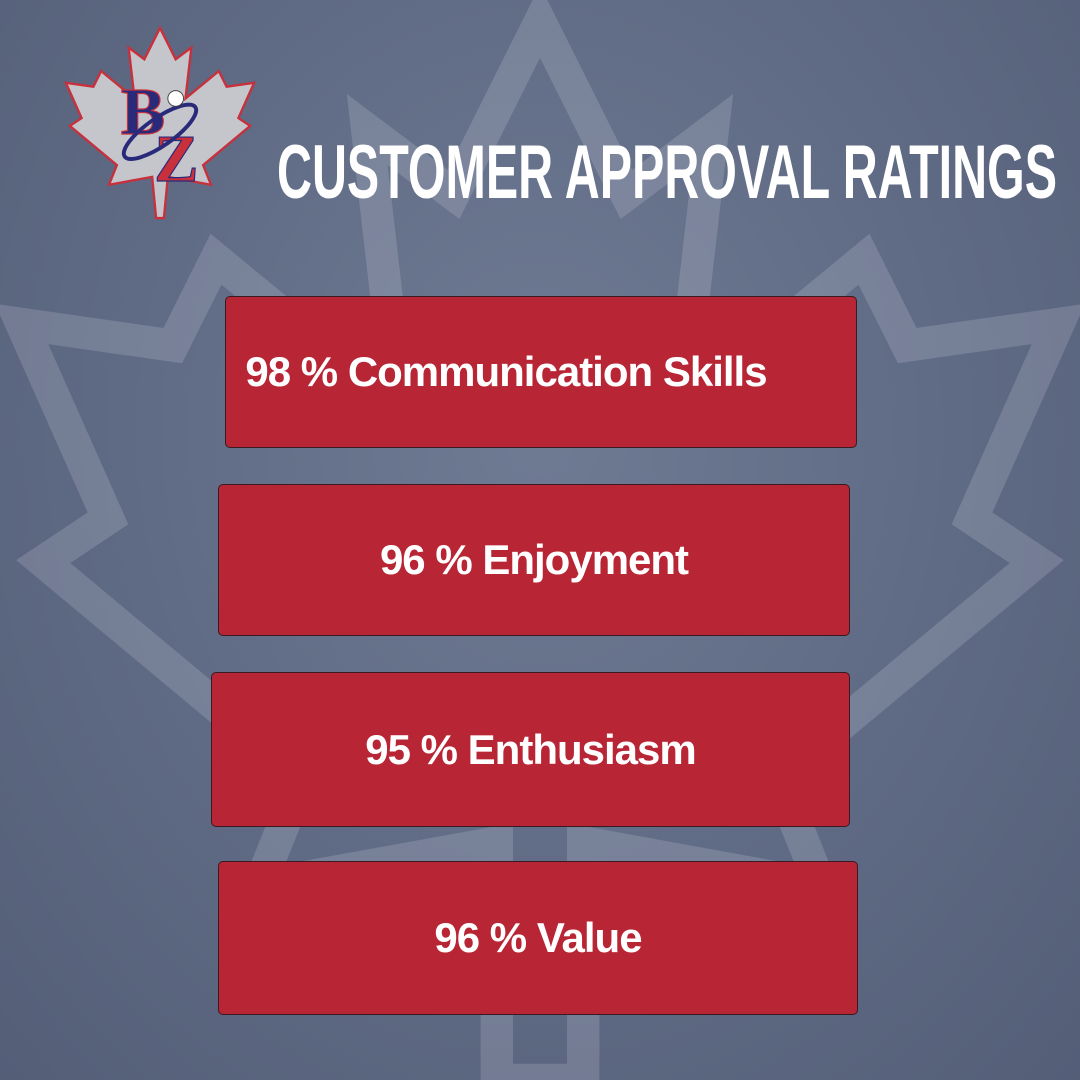 This screenshot has width=1080, height=1080. Describe the element at coordinates (506, 371) in the screenshot. I see `rating-label: 98 % Communication Skills` at that location.